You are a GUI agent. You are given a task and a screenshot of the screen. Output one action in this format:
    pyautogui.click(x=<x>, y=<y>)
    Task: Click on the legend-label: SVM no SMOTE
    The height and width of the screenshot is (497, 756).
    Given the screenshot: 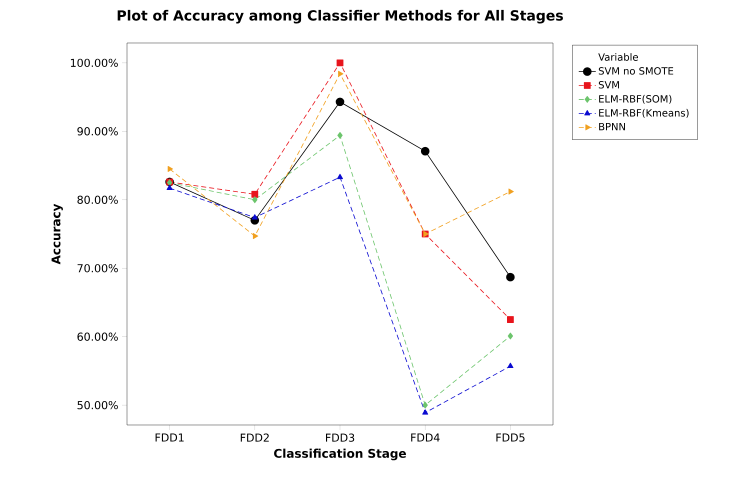 What is the action you would take?
    pyautogui.click(x=636, y=71)
    